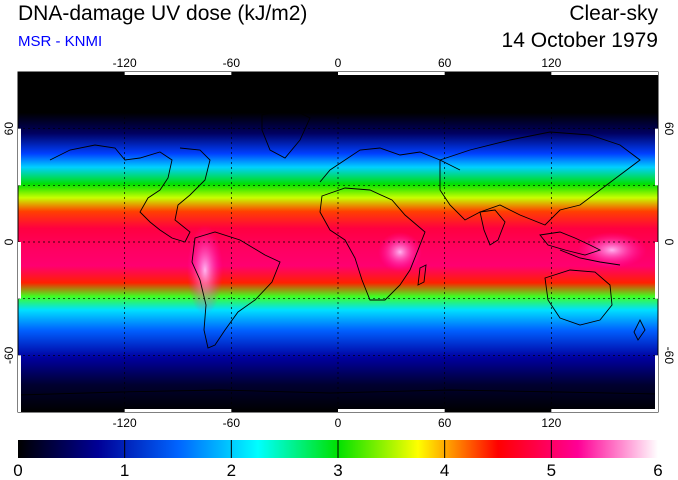 Image resolution: width=678 pixels, height=480 pixels. What do you see at coordinates (163, 13) in the screenshot?
I see `map-title: DNA-damage UV dose (kJ/m2)` at bounding box center [163, 13].